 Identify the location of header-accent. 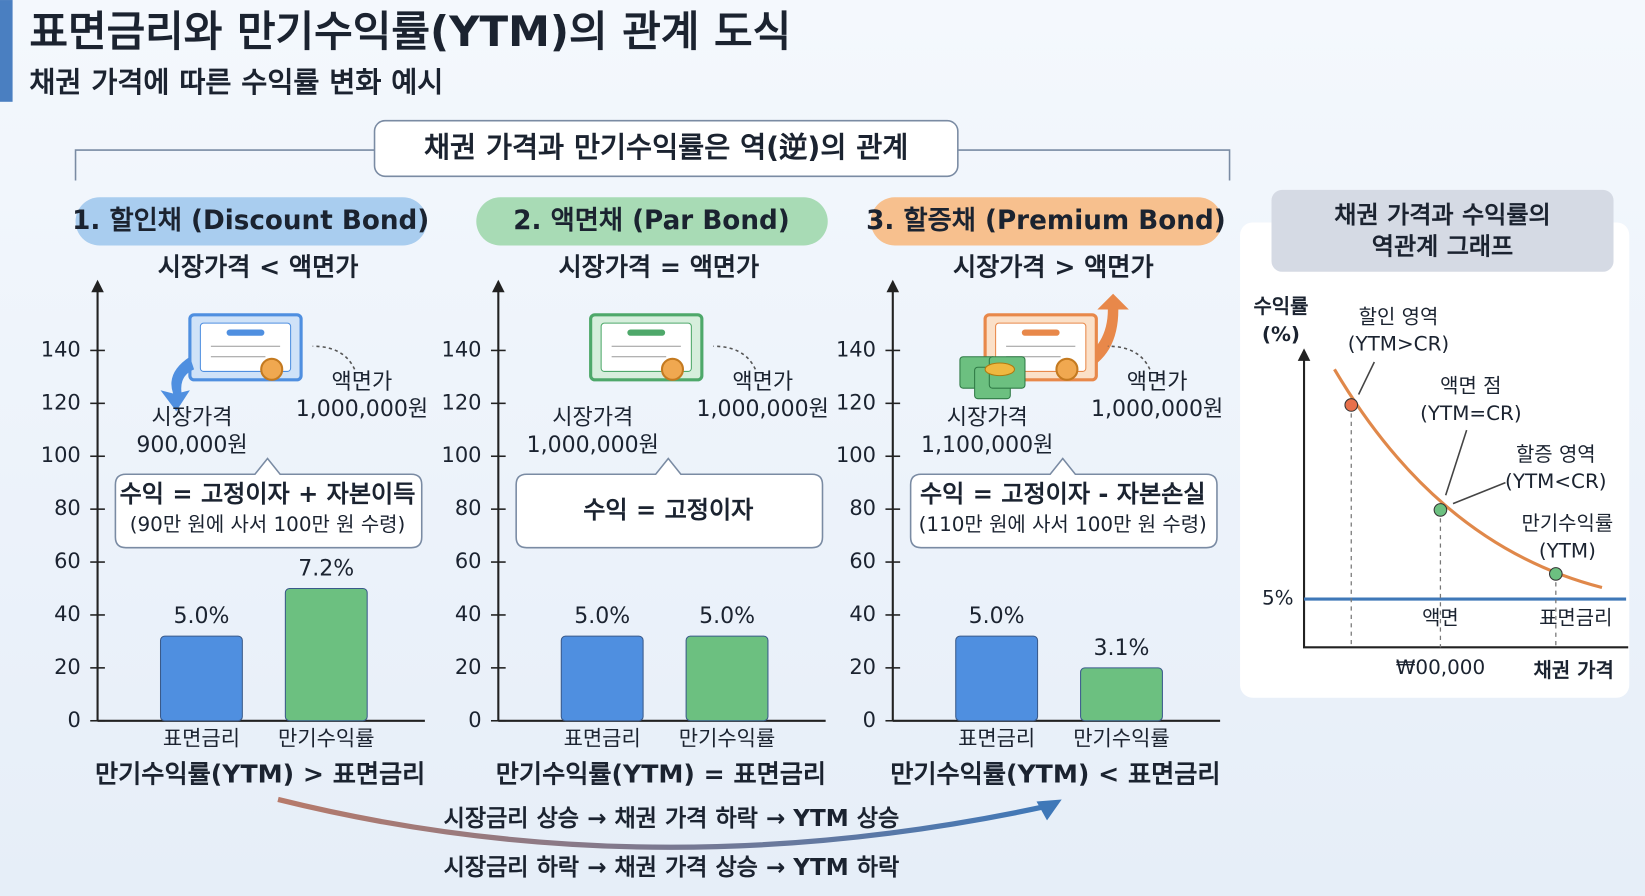
(6, 51).